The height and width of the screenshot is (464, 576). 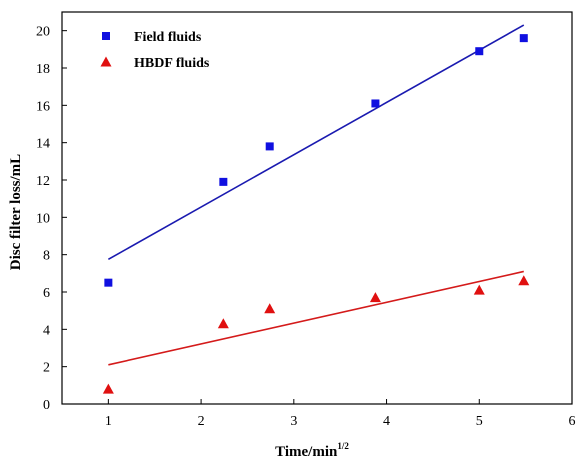 I want to click on legend-marker-triangle, so click(x=106, y=61).